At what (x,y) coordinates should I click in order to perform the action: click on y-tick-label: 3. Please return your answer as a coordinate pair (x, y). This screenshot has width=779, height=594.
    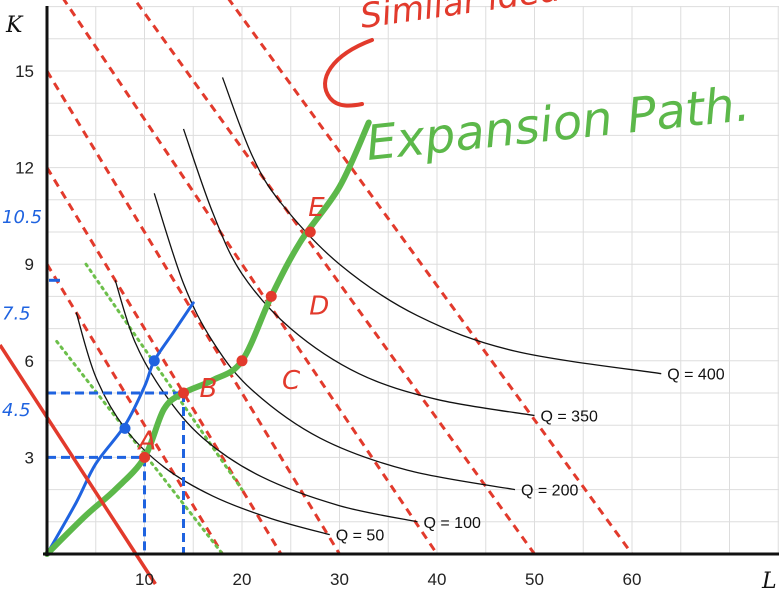
    Looking at the image, I should click on (29, 457).